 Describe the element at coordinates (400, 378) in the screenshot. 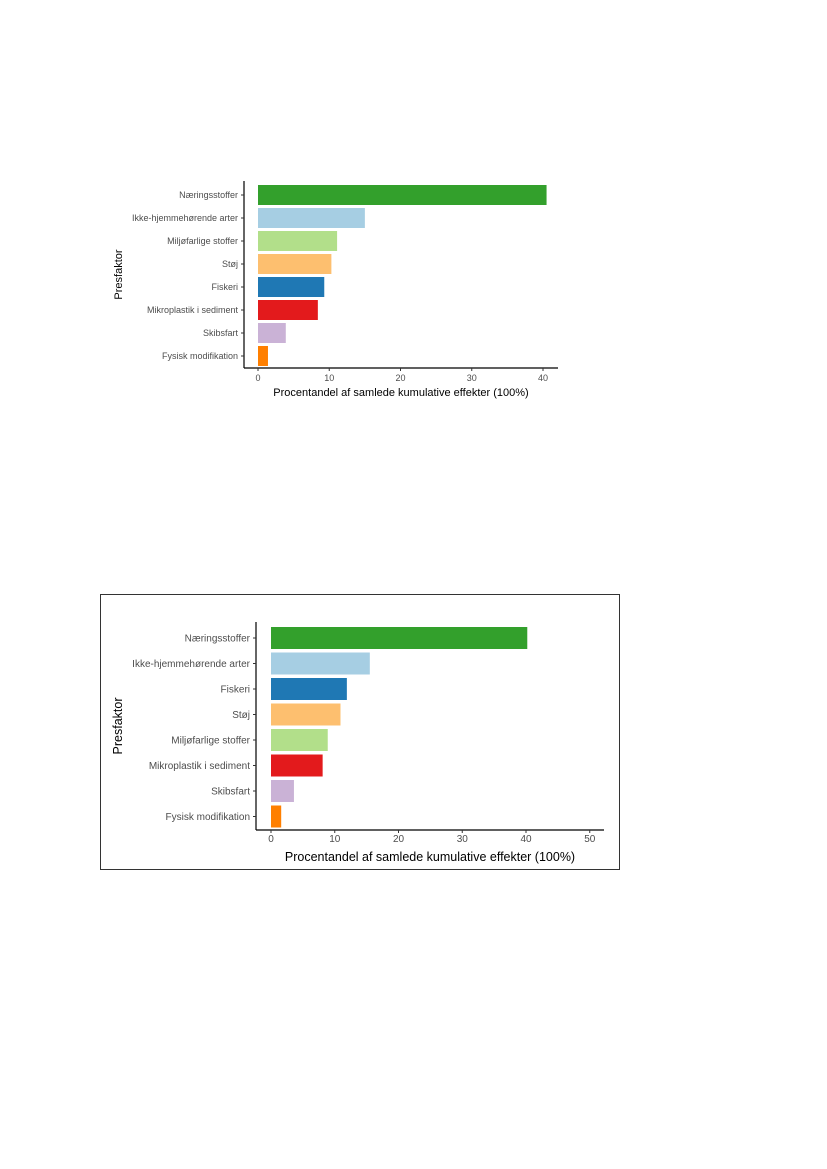

I see `chart1-x-tick-label: 20` at that location.